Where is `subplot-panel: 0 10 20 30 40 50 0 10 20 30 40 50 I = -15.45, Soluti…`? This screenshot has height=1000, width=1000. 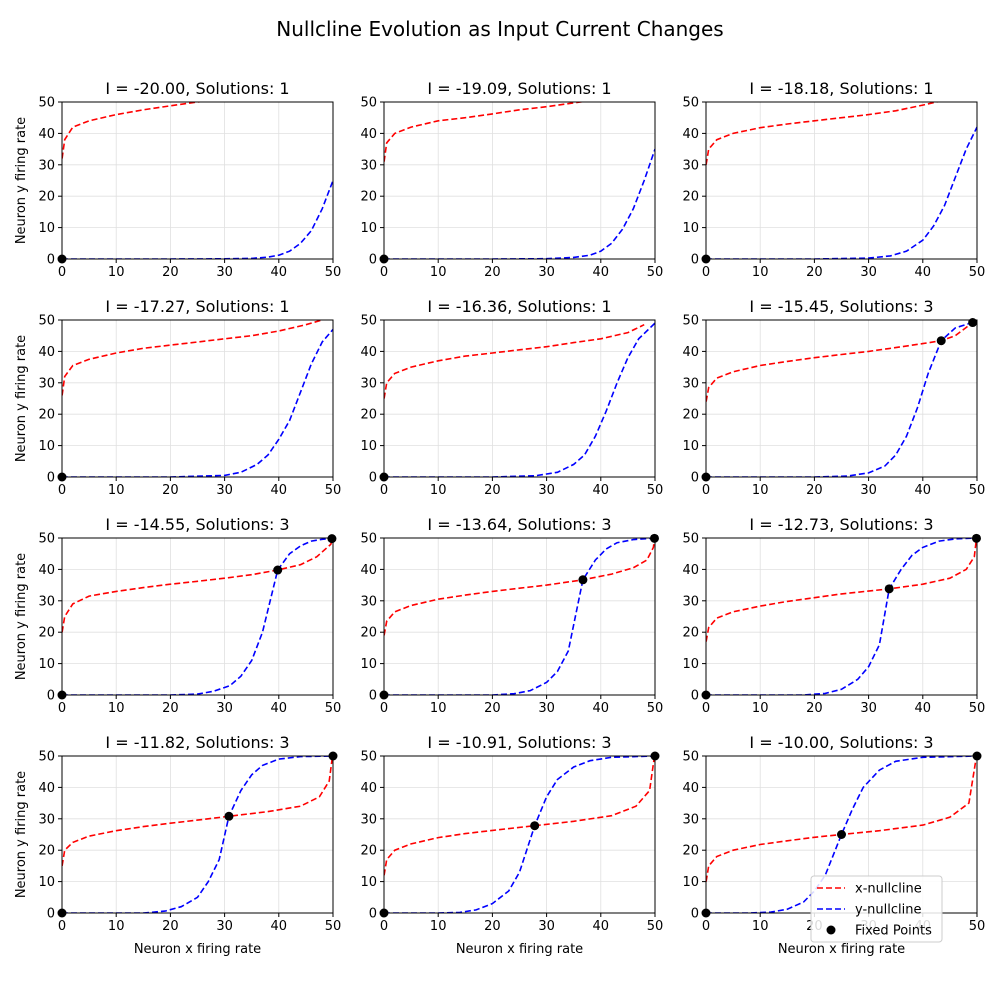
subplot-panel: 0 10 20 30 40 50 0 10 20 30 40 50 I = -15.45, Soluti… is located at coordinates (833, 397).